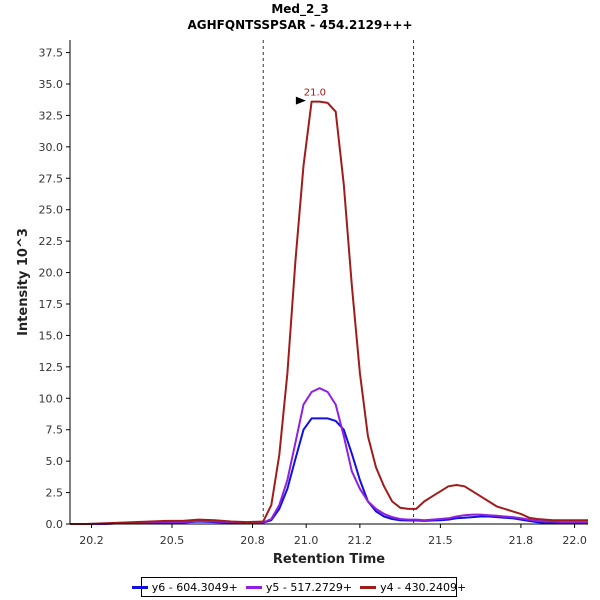 This screenshot has width=600, height=600. I want to click on legend-item: y5 - 517.2729+, so click(299, 587).